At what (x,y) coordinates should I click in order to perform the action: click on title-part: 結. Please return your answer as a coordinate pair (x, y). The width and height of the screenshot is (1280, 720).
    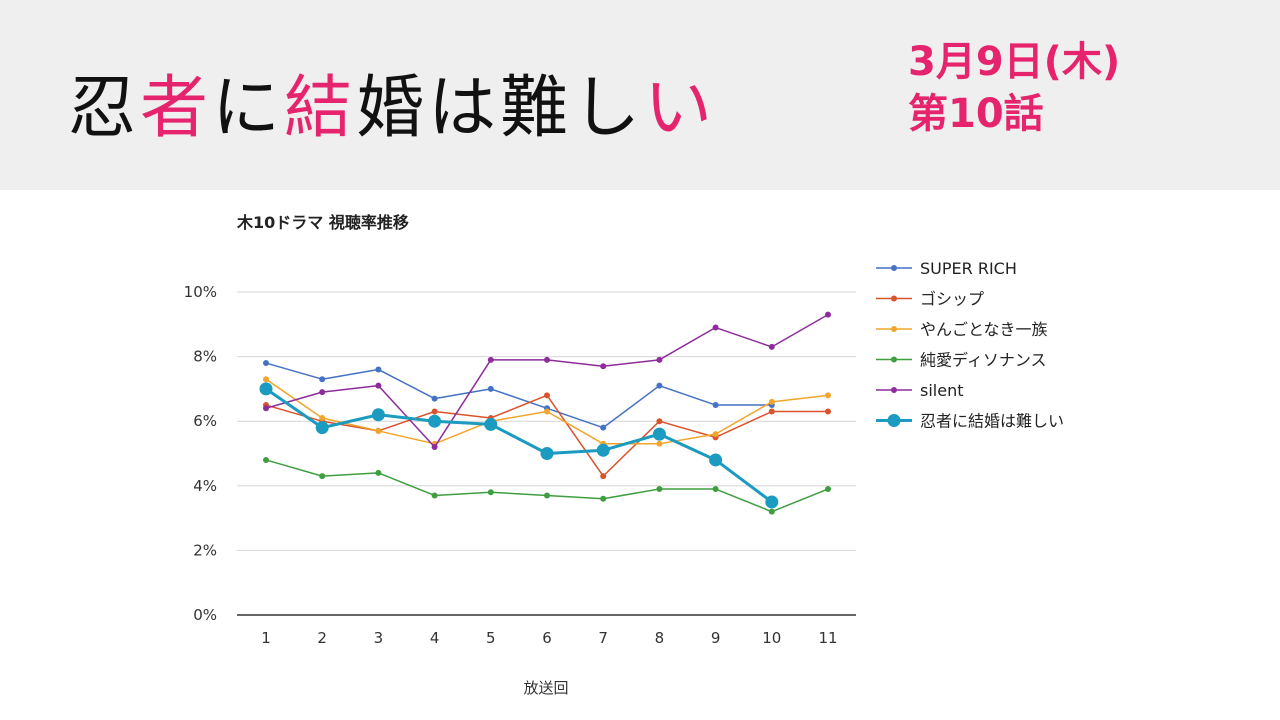
    Looking at the image, I should click on (320, 108).